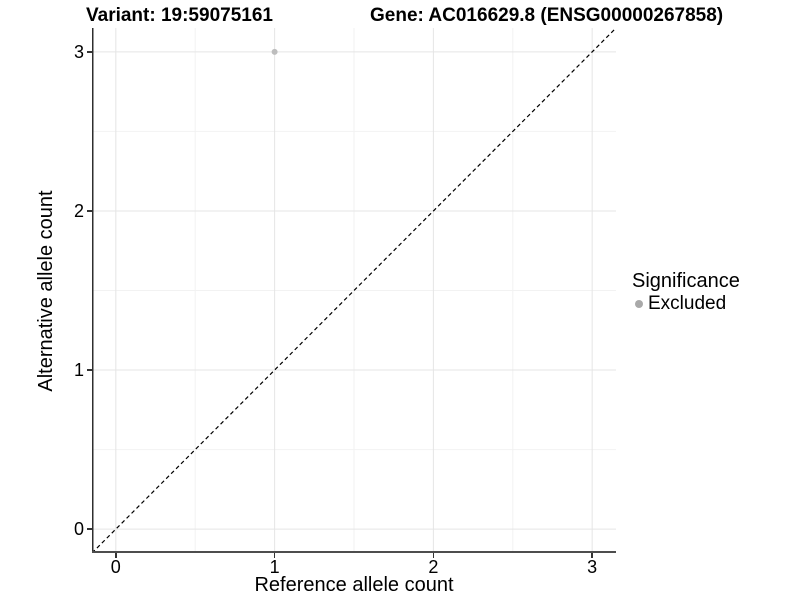 Image resolution: width=800 pixels, height=600 pixels. Describe the element at coordinates (354, 585) in the screenshot. I see `x-axis-title: Reference allele count` at that location.